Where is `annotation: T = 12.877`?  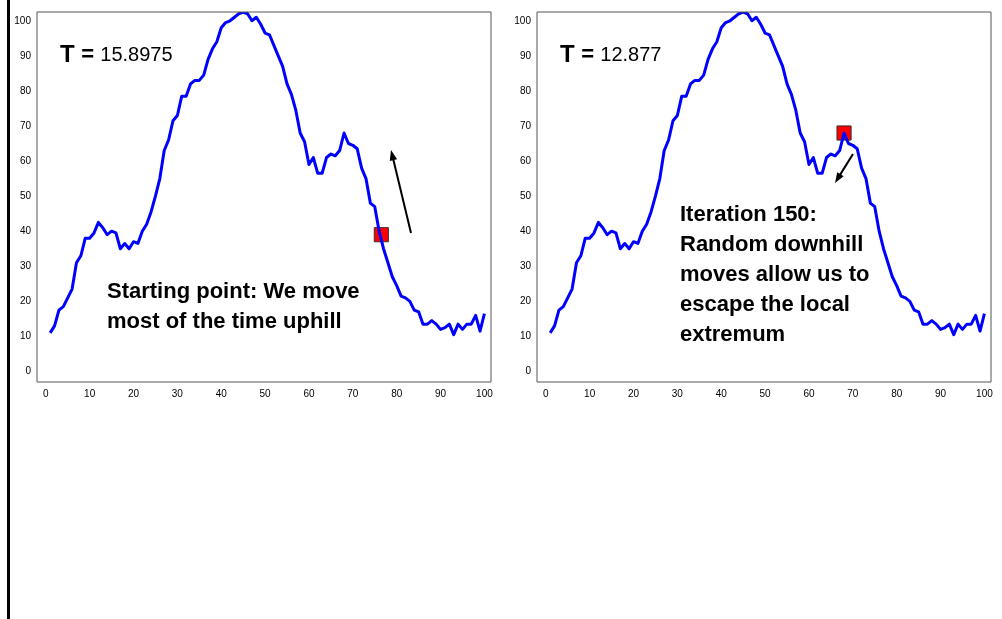 annotation: T = 12.877 is located at coordinates (611, 53).